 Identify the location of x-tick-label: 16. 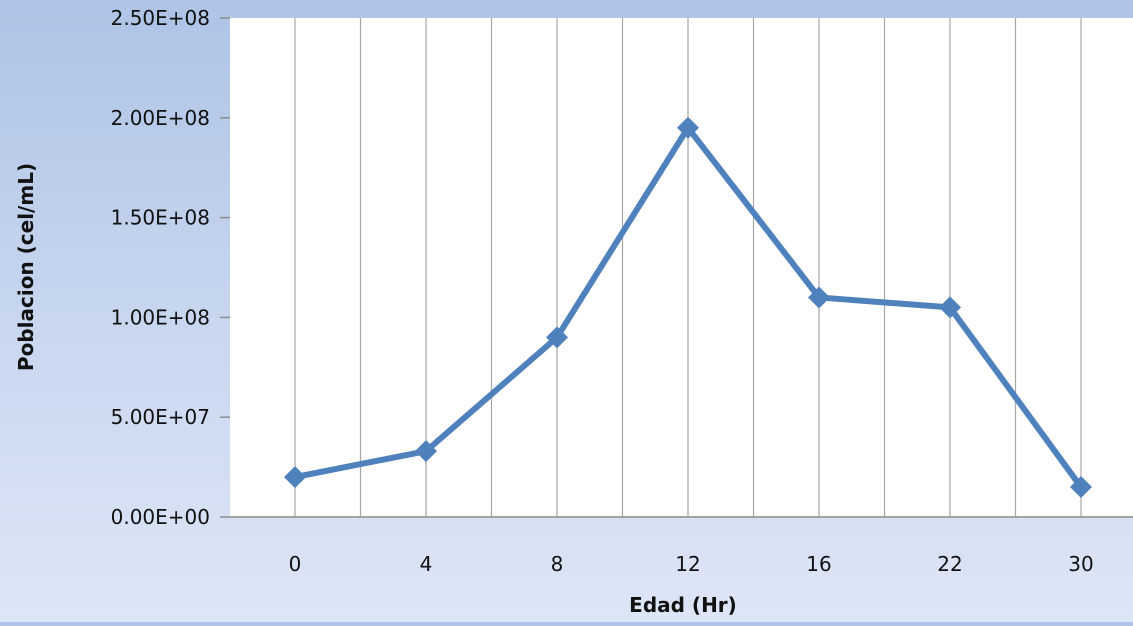
(818, 564).